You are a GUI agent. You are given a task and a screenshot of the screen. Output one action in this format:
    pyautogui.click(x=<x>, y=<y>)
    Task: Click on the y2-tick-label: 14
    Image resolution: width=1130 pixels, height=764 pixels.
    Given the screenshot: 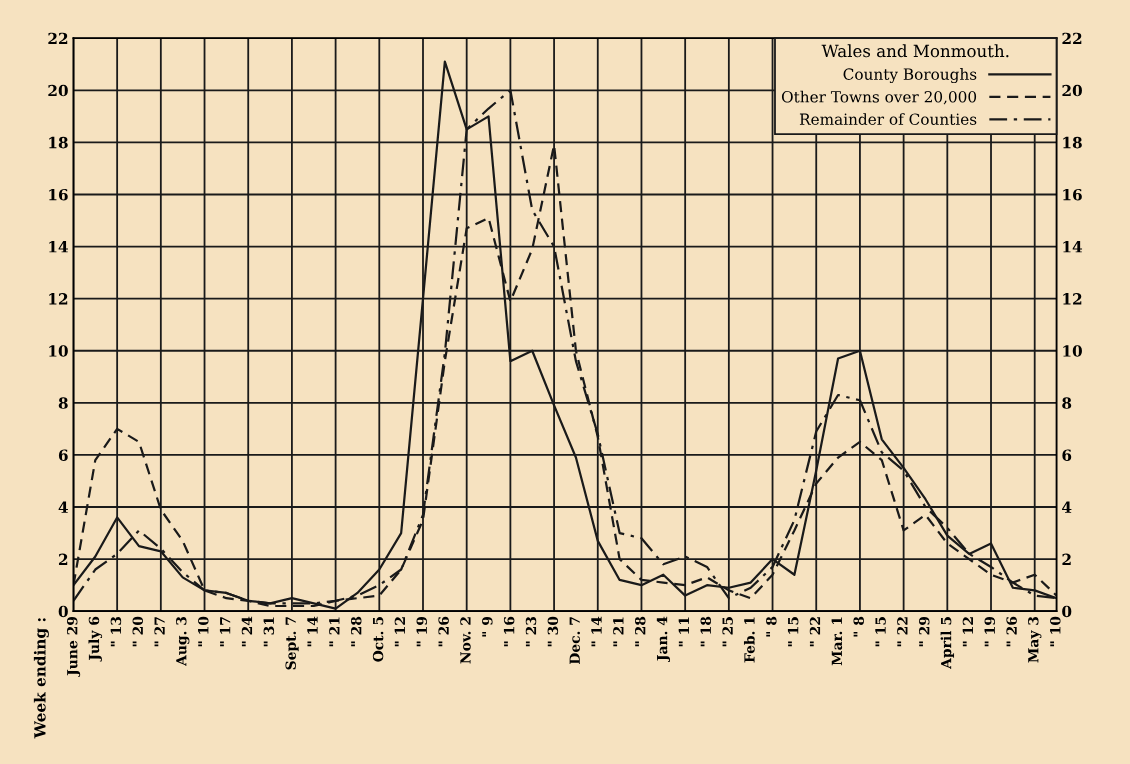 What is the action you would take?
    pyautogui.click(x=1073, y=247)
    